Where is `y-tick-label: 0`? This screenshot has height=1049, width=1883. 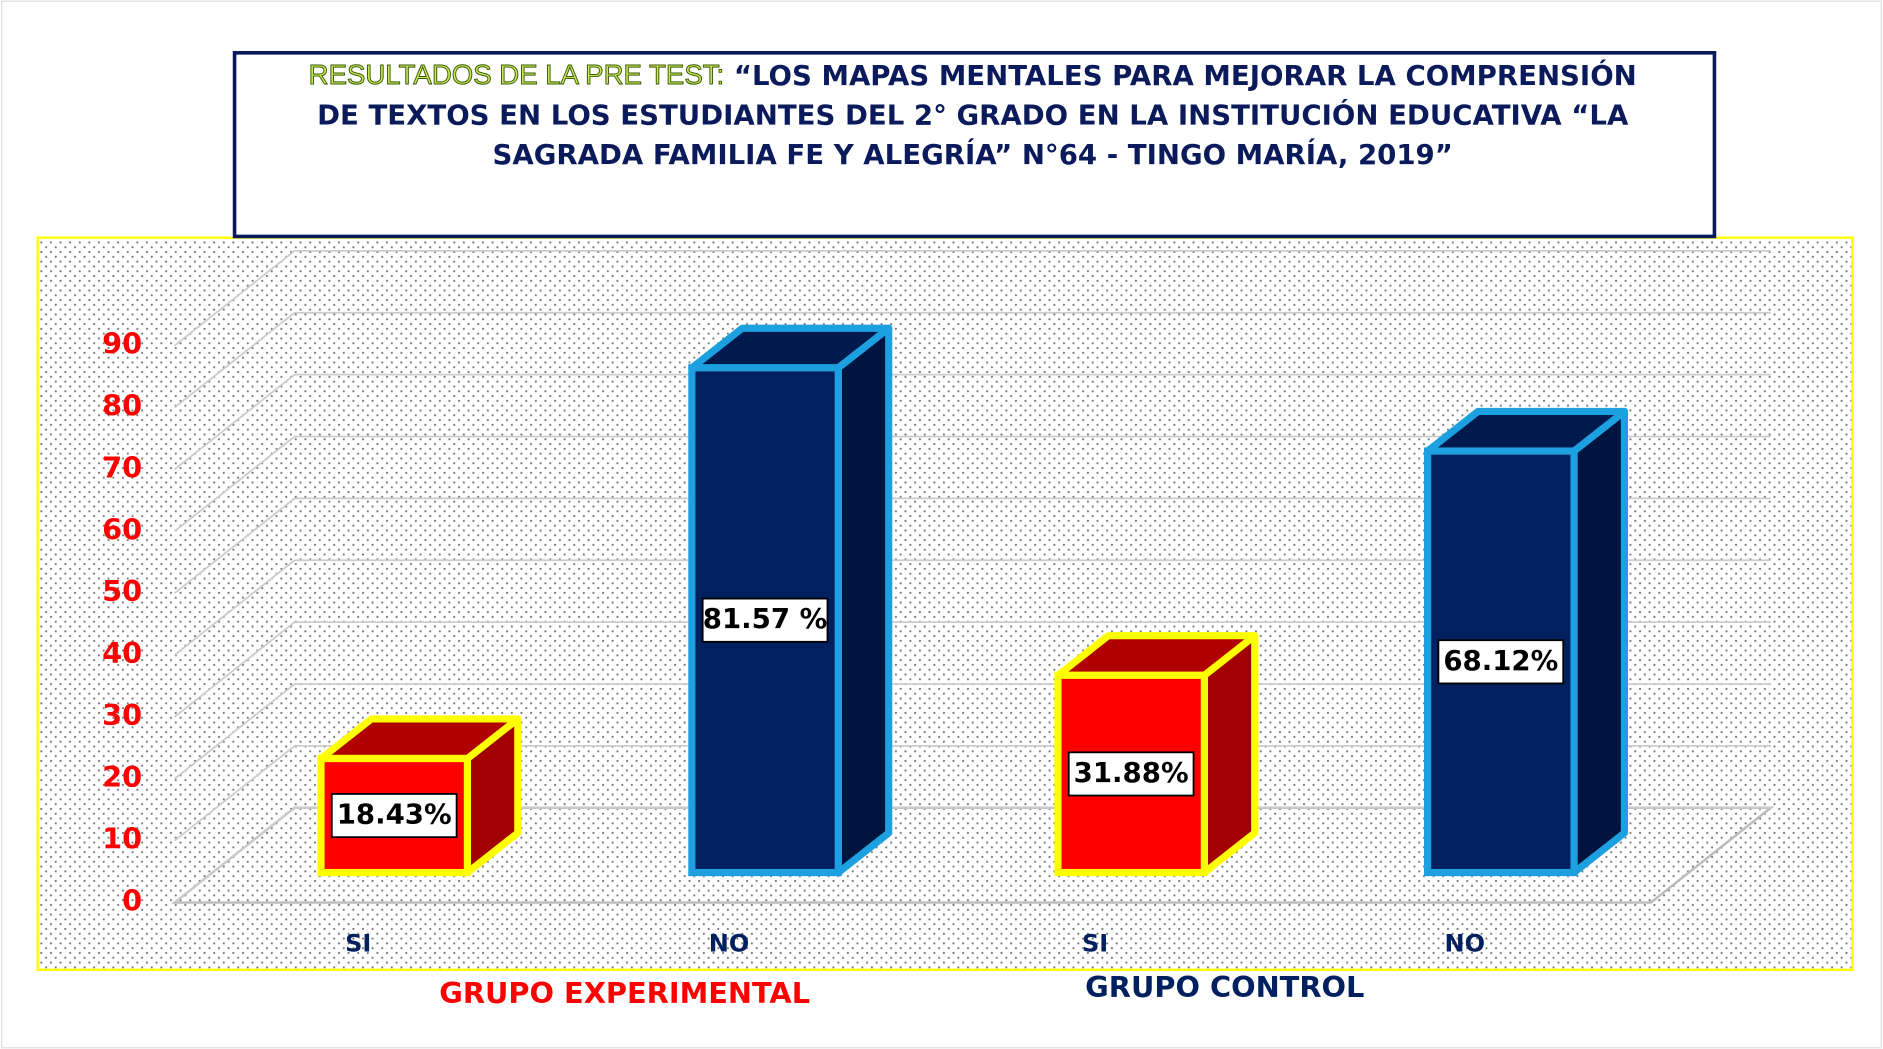 y-tick-label: 0 is located at coordinates (132, 901).